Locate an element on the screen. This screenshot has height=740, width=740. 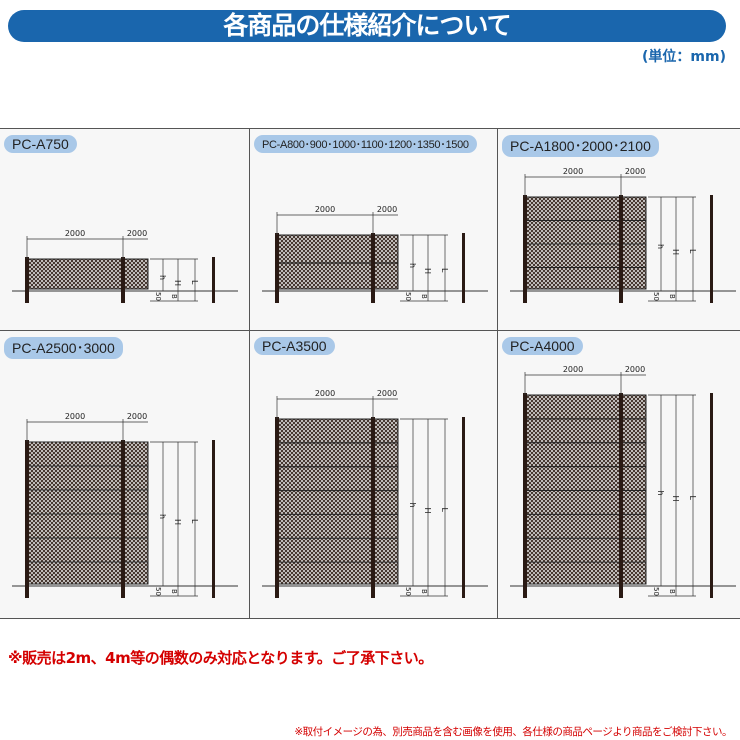
product-panel: PC-A750 2000 2000 h H L 50 B is located at coordinates (125, 230).